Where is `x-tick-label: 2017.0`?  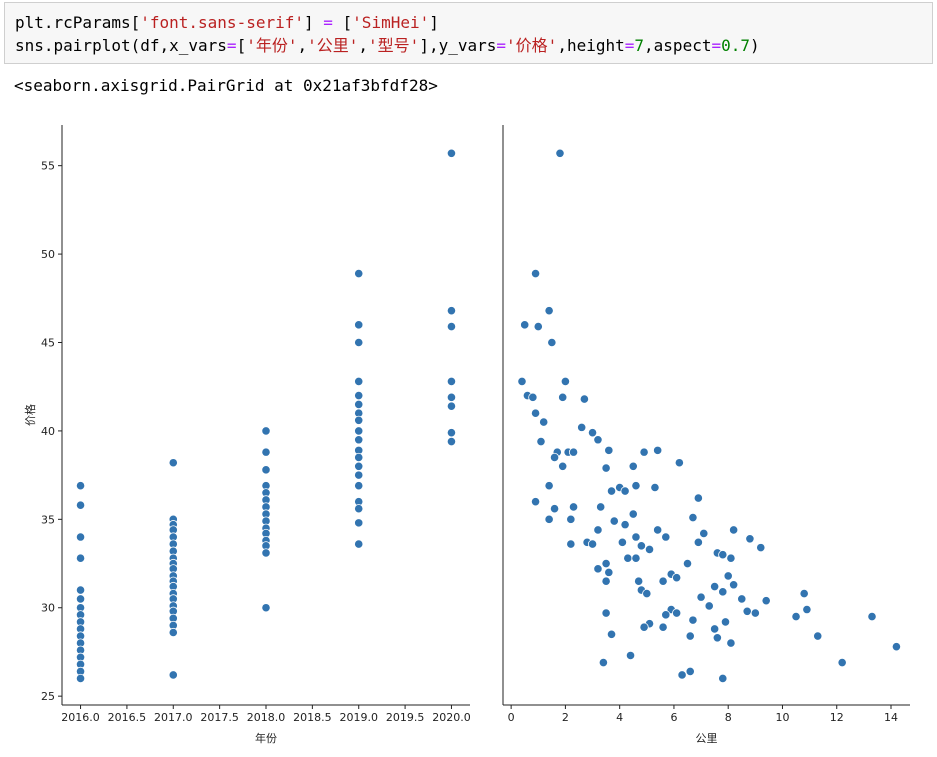
x-tick-label: 2017.0 is located at coordinates (173, 717).